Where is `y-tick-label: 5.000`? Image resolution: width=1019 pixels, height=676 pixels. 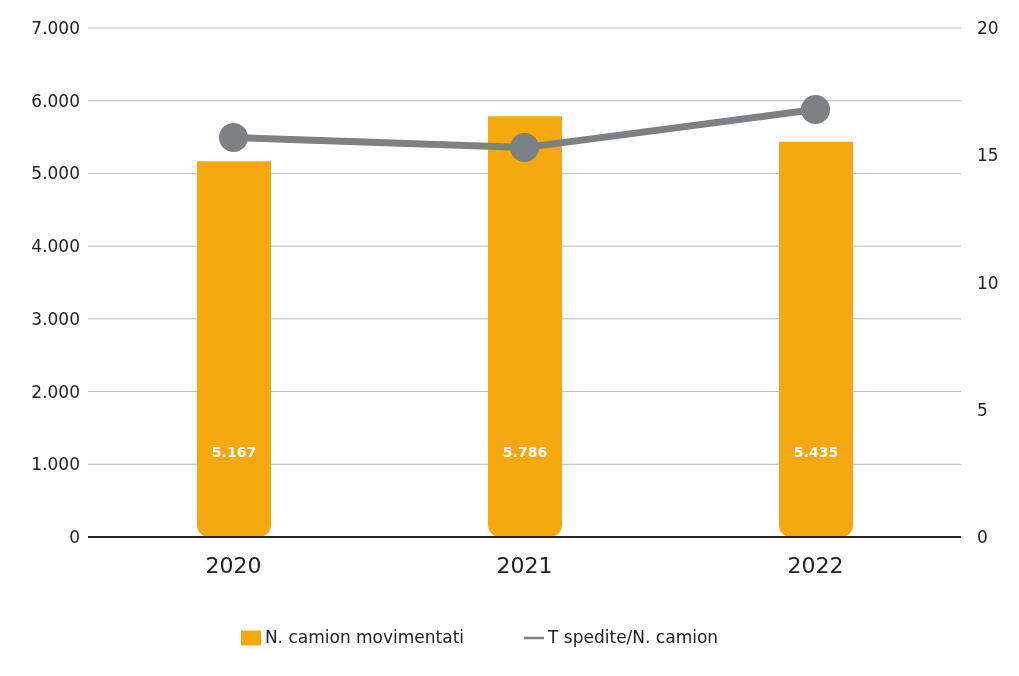
y-tick-label: 5.000 is located at coordinates (55, 173).